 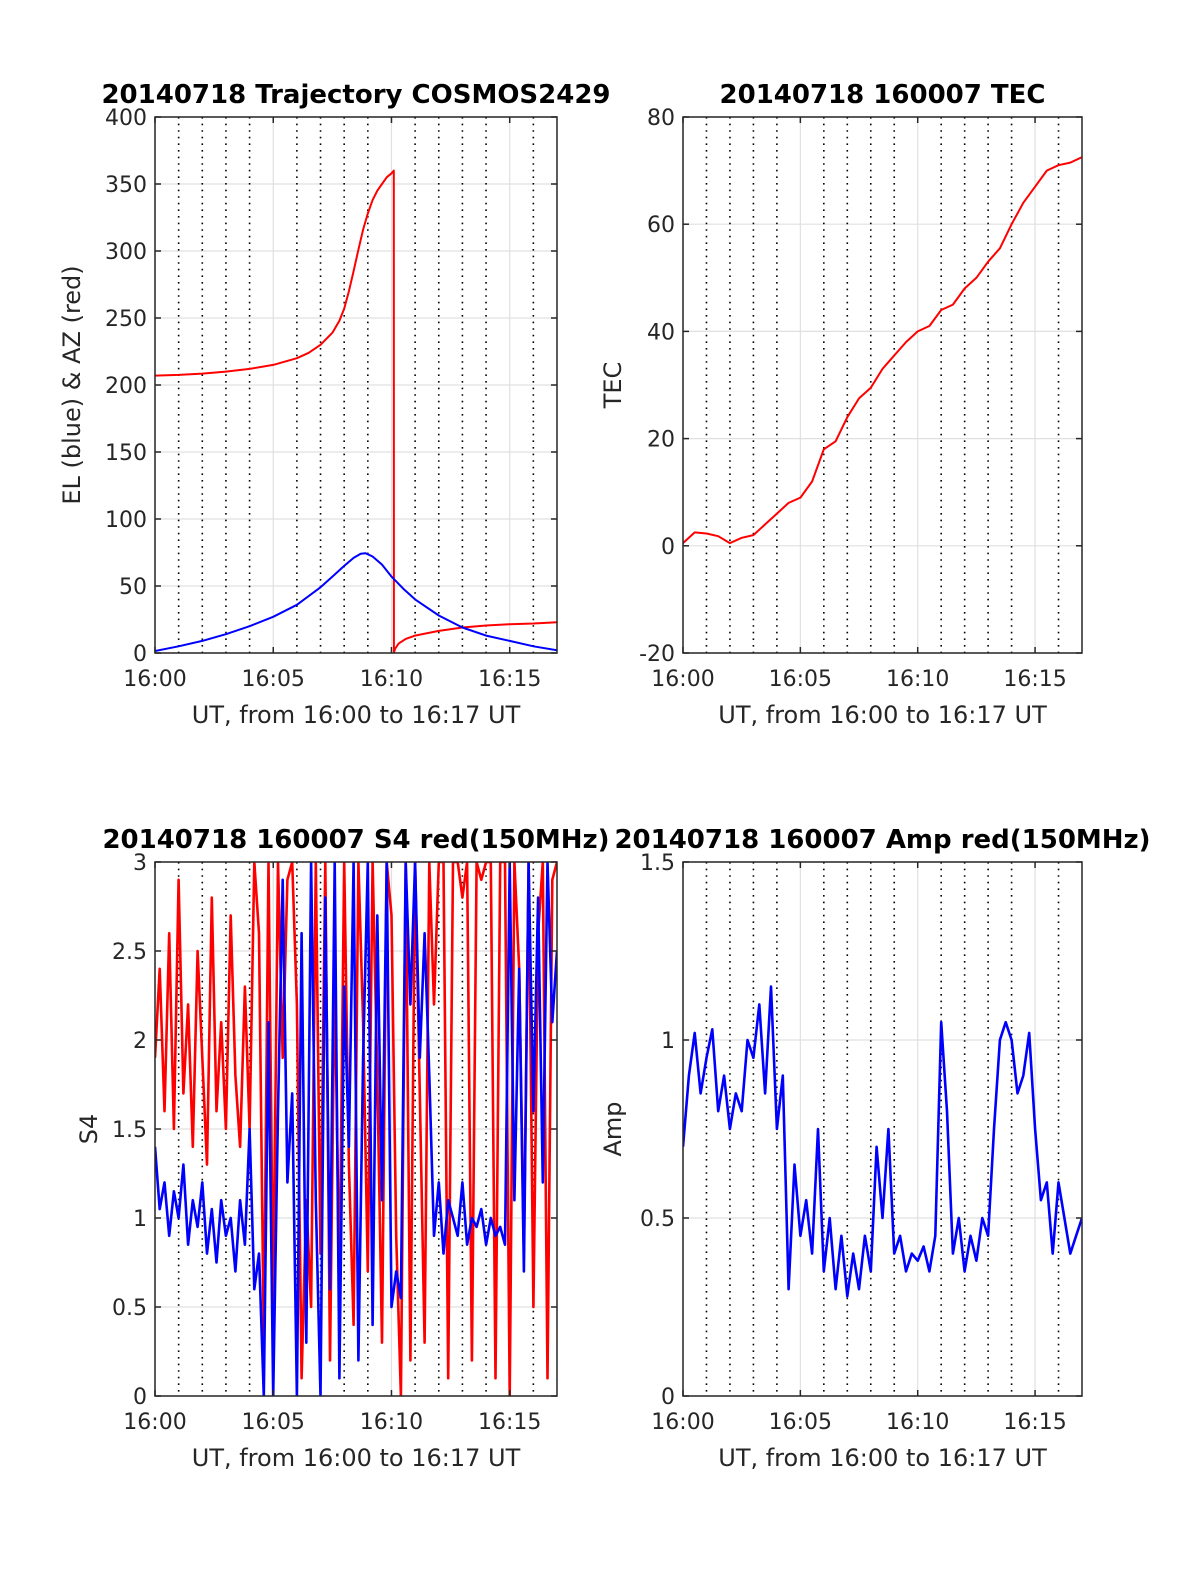 I want to click on y-tick-label: 2, so click(x=140, y=1041).